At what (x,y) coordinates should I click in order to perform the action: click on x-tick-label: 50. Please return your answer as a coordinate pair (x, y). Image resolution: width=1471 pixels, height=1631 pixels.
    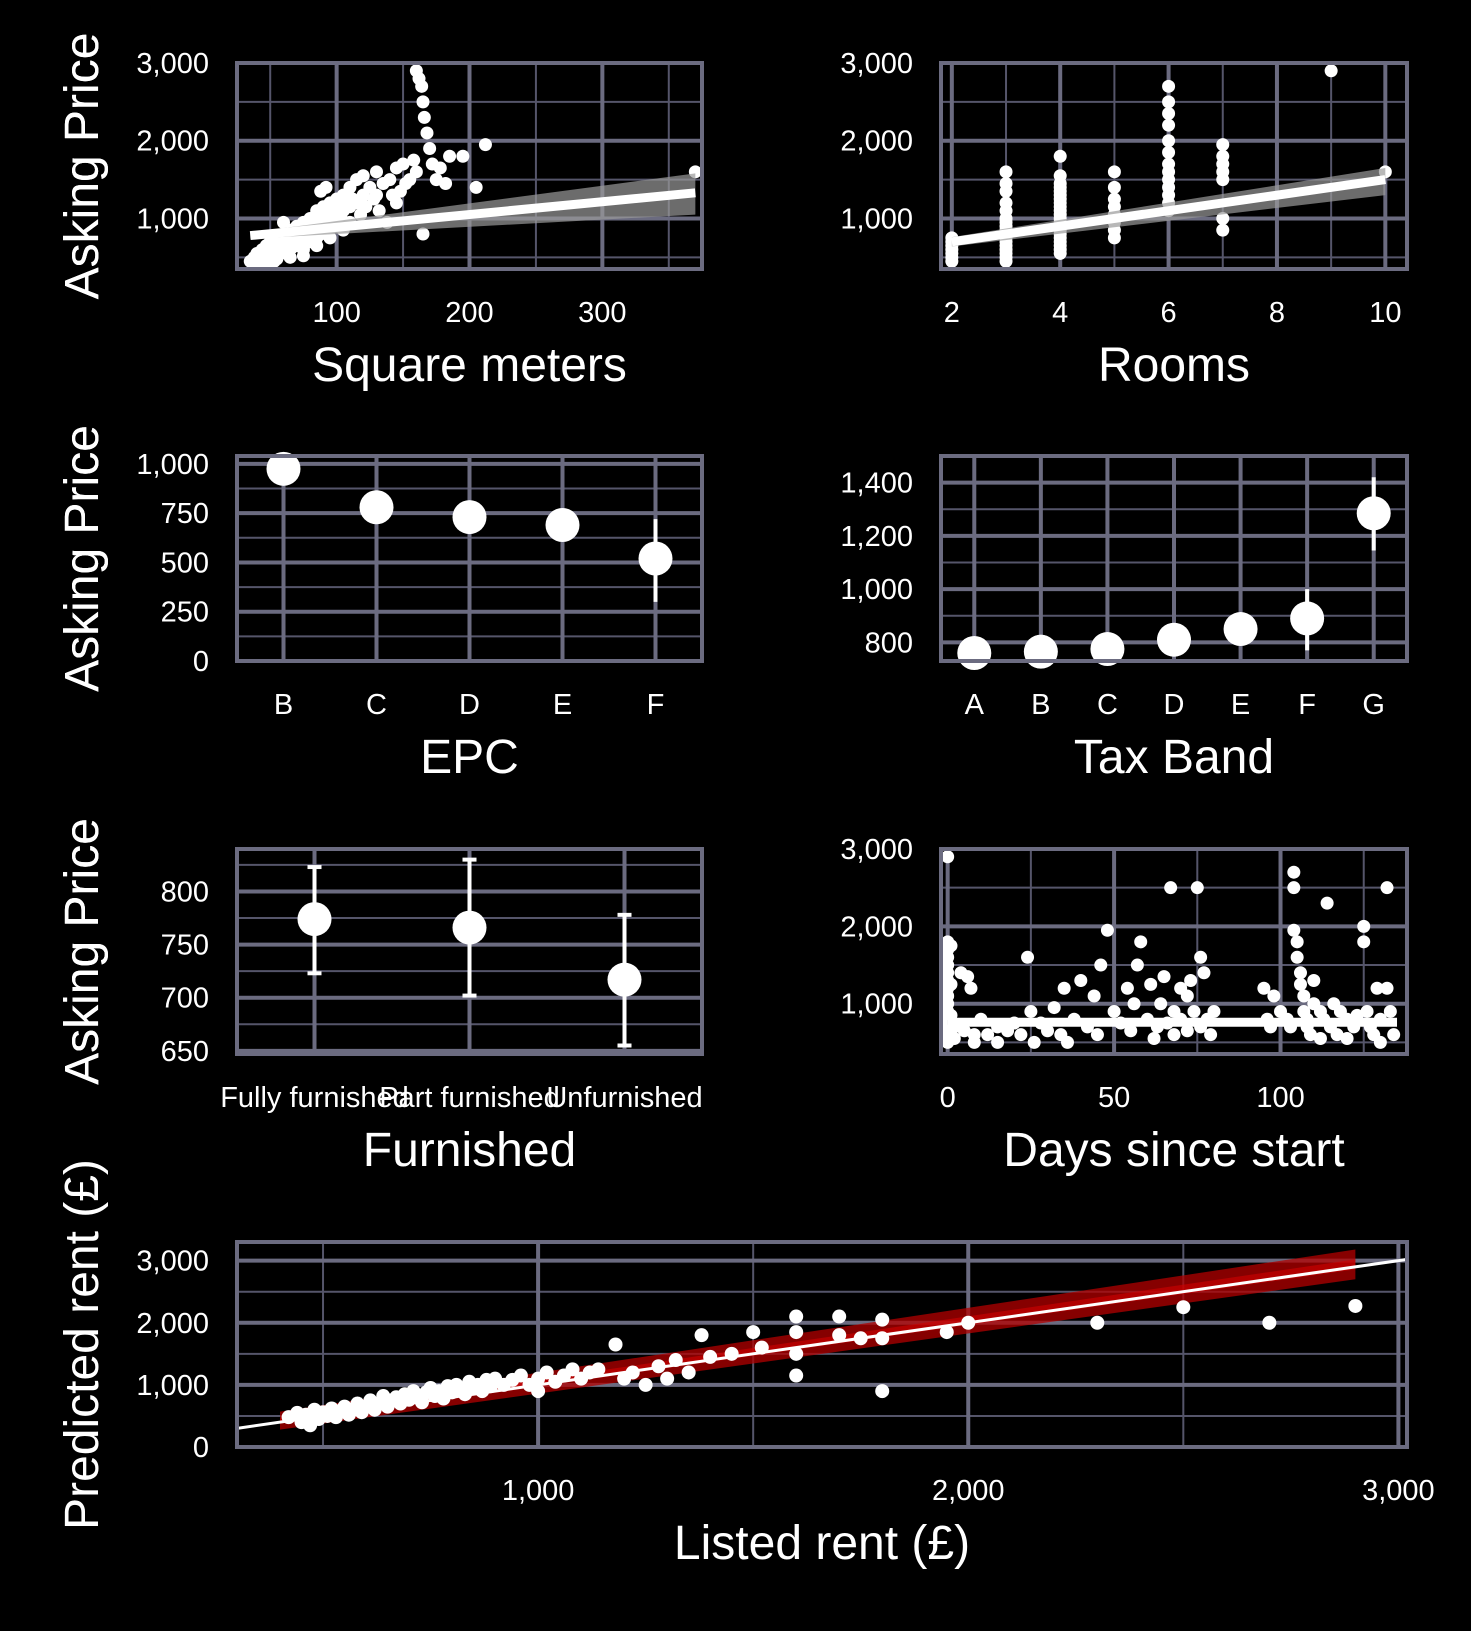
    Looking at the image, I should click on (1114, 1098).